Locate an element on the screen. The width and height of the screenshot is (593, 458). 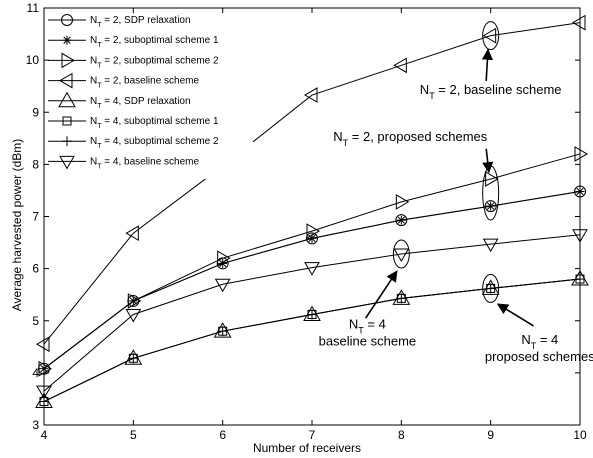
legend-entry-7: NT = 4, baseline scheme is located at coordinates (124, 162).